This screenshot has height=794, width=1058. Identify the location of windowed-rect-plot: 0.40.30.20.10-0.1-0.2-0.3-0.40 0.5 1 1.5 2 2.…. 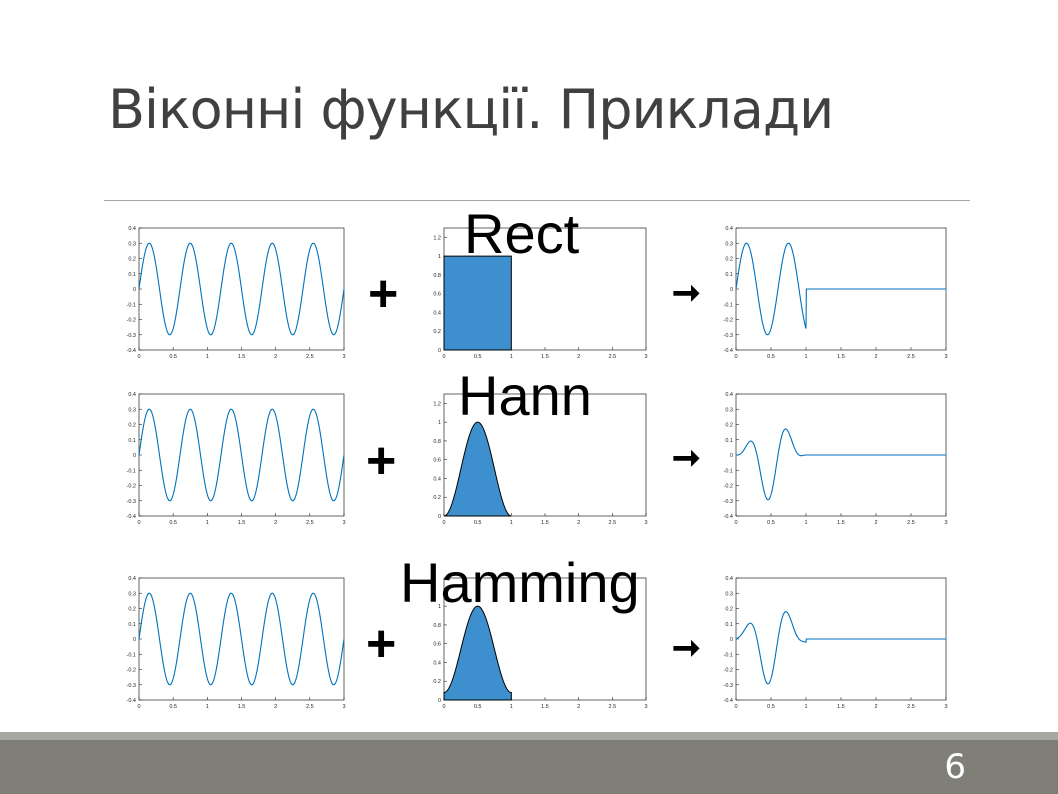
(836, 293).